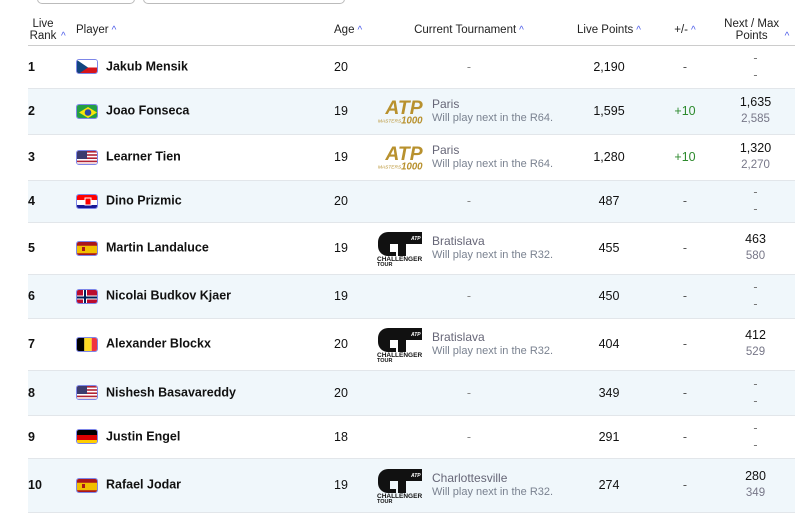 This screenshot has height=526, width=800. Describe the element at coordinates (469, 31) in the screenshot. I see `col-tournament: Current Tournament ^` at that location.